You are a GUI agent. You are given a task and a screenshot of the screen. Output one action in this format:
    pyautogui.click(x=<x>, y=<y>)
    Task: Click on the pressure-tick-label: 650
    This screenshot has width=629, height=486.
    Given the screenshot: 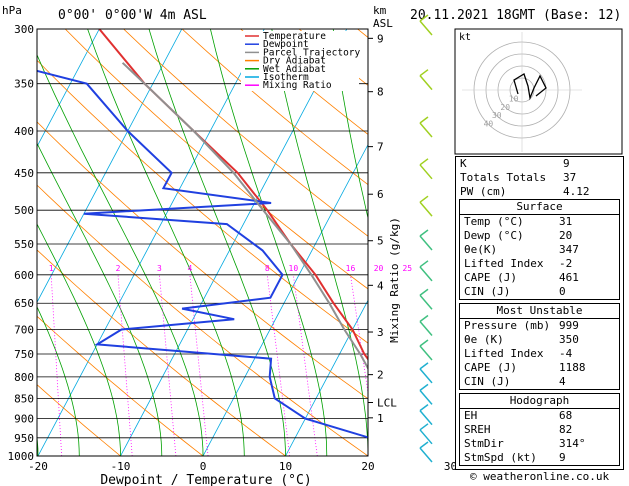 What is the action you would take?
    pyautogui.click(x=24, y=303)
    